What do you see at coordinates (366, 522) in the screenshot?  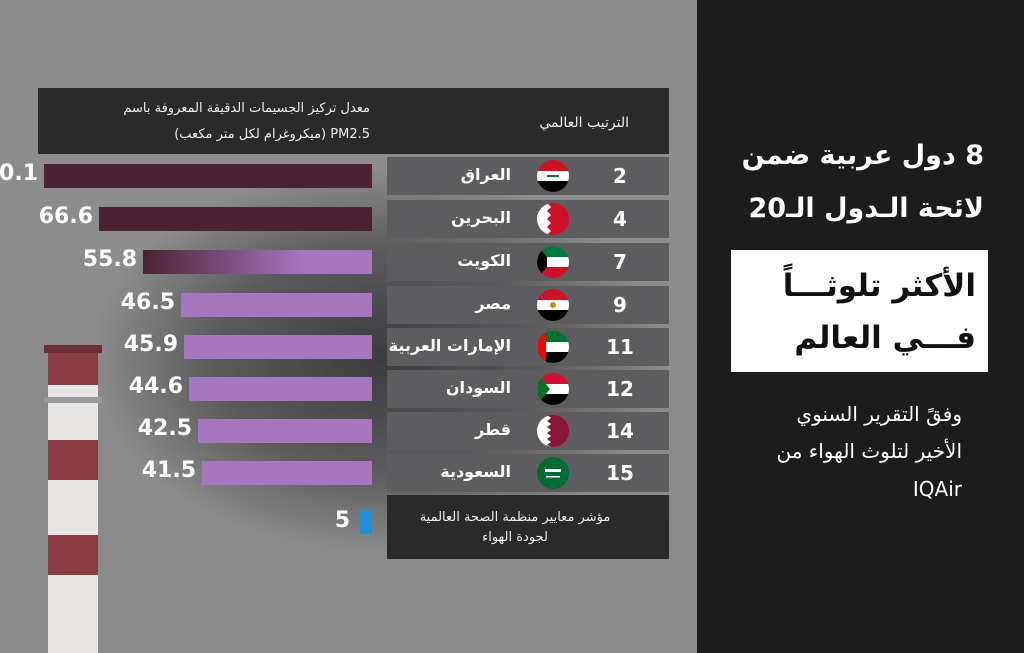 I see `who-reference-bar` at bounding box center [366, 522].